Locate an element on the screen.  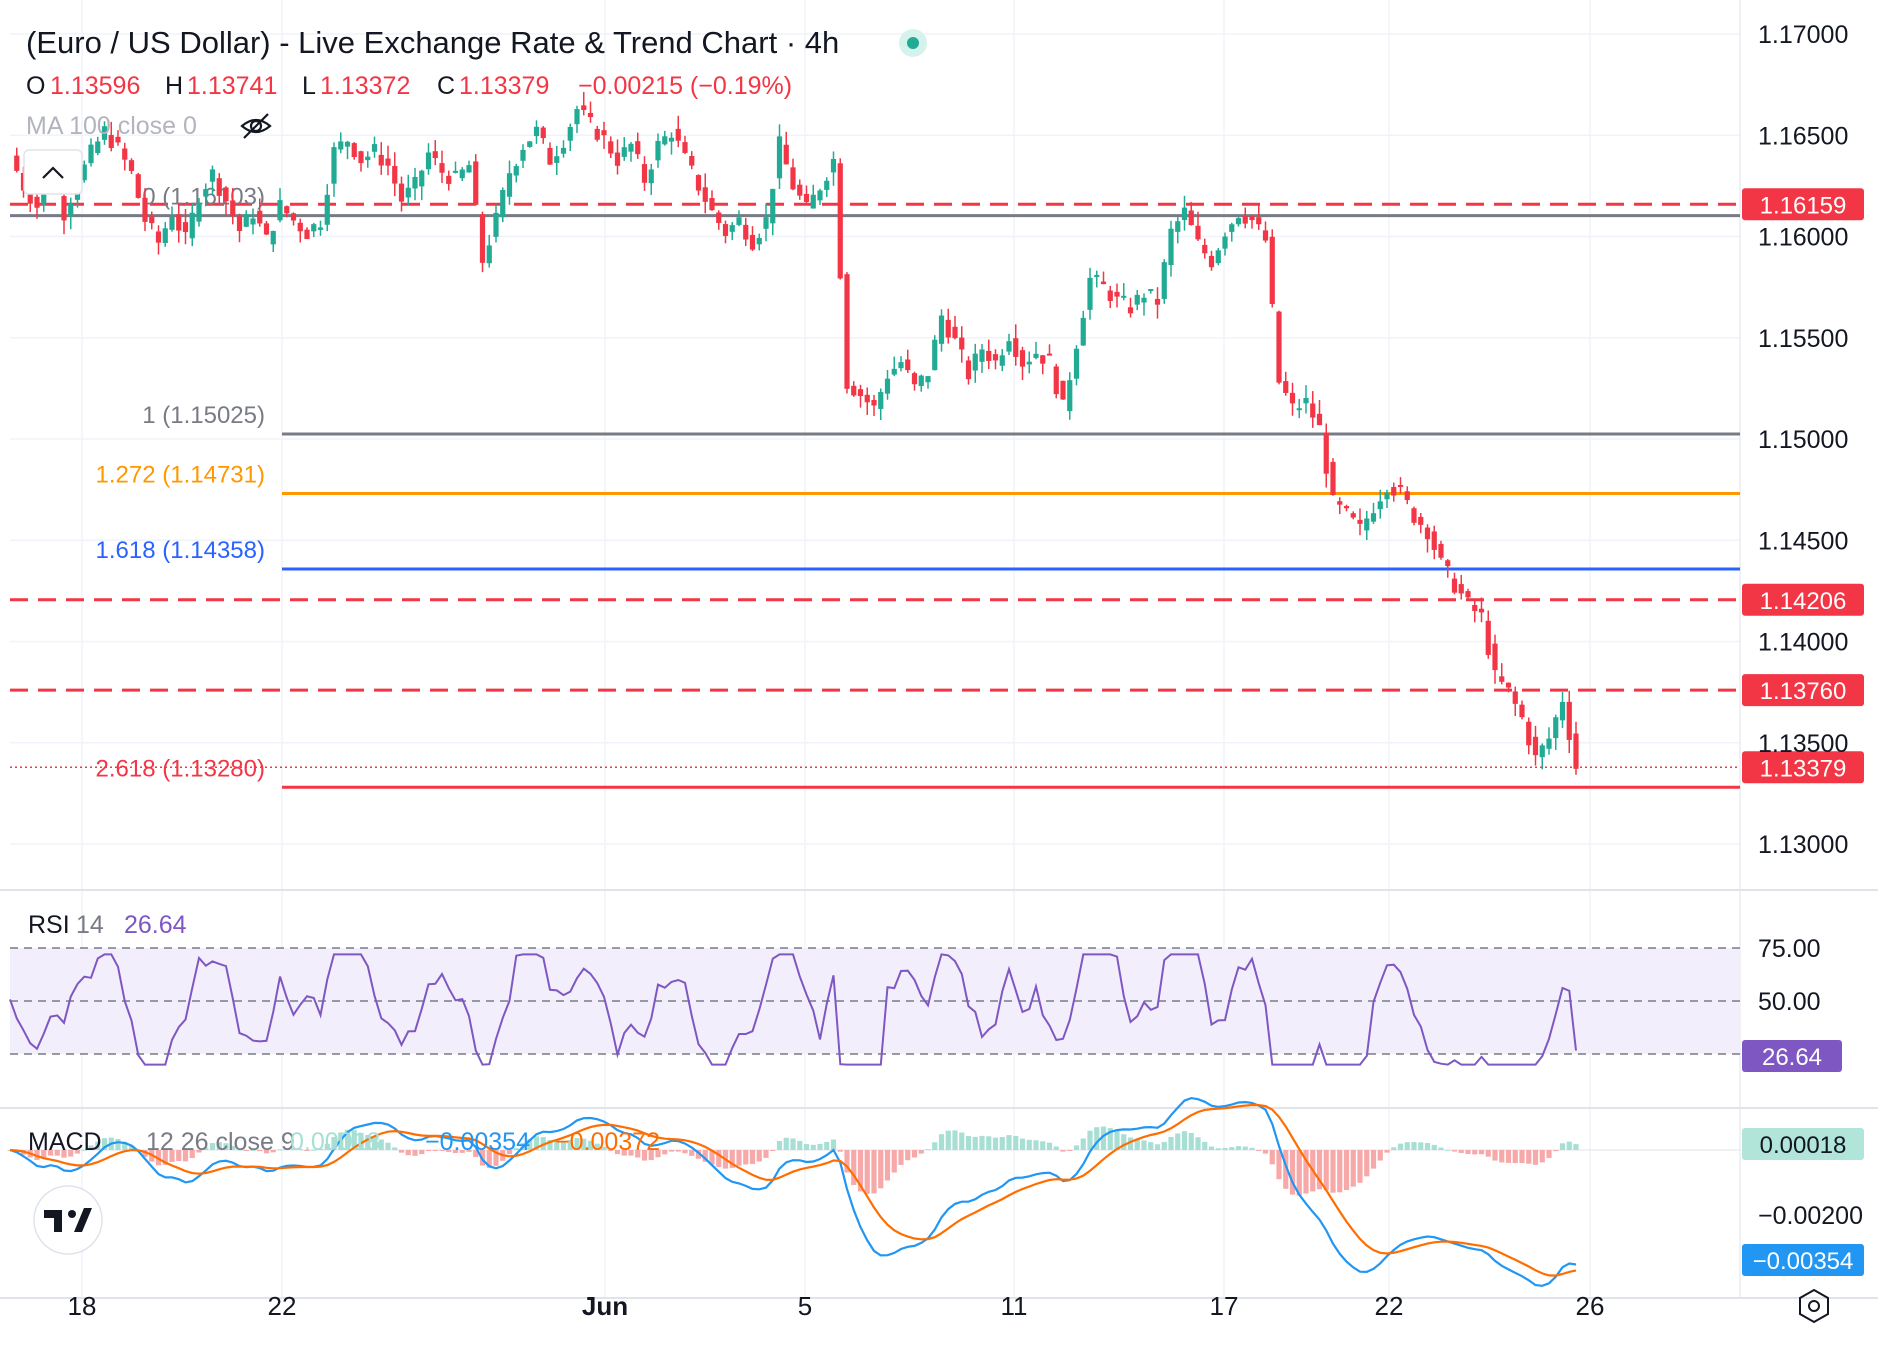
current-price-label: 1.13379 is located at coordinates (1803, 768).